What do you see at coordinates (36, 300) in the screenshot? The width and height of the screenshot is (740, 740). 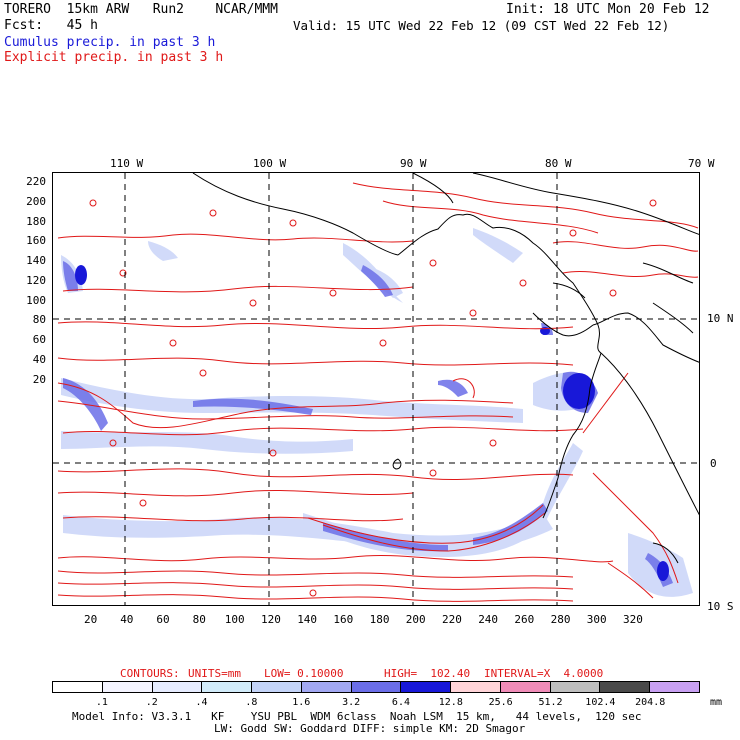 I see `y-tick-label: 100` at bounding box center [36, 300].